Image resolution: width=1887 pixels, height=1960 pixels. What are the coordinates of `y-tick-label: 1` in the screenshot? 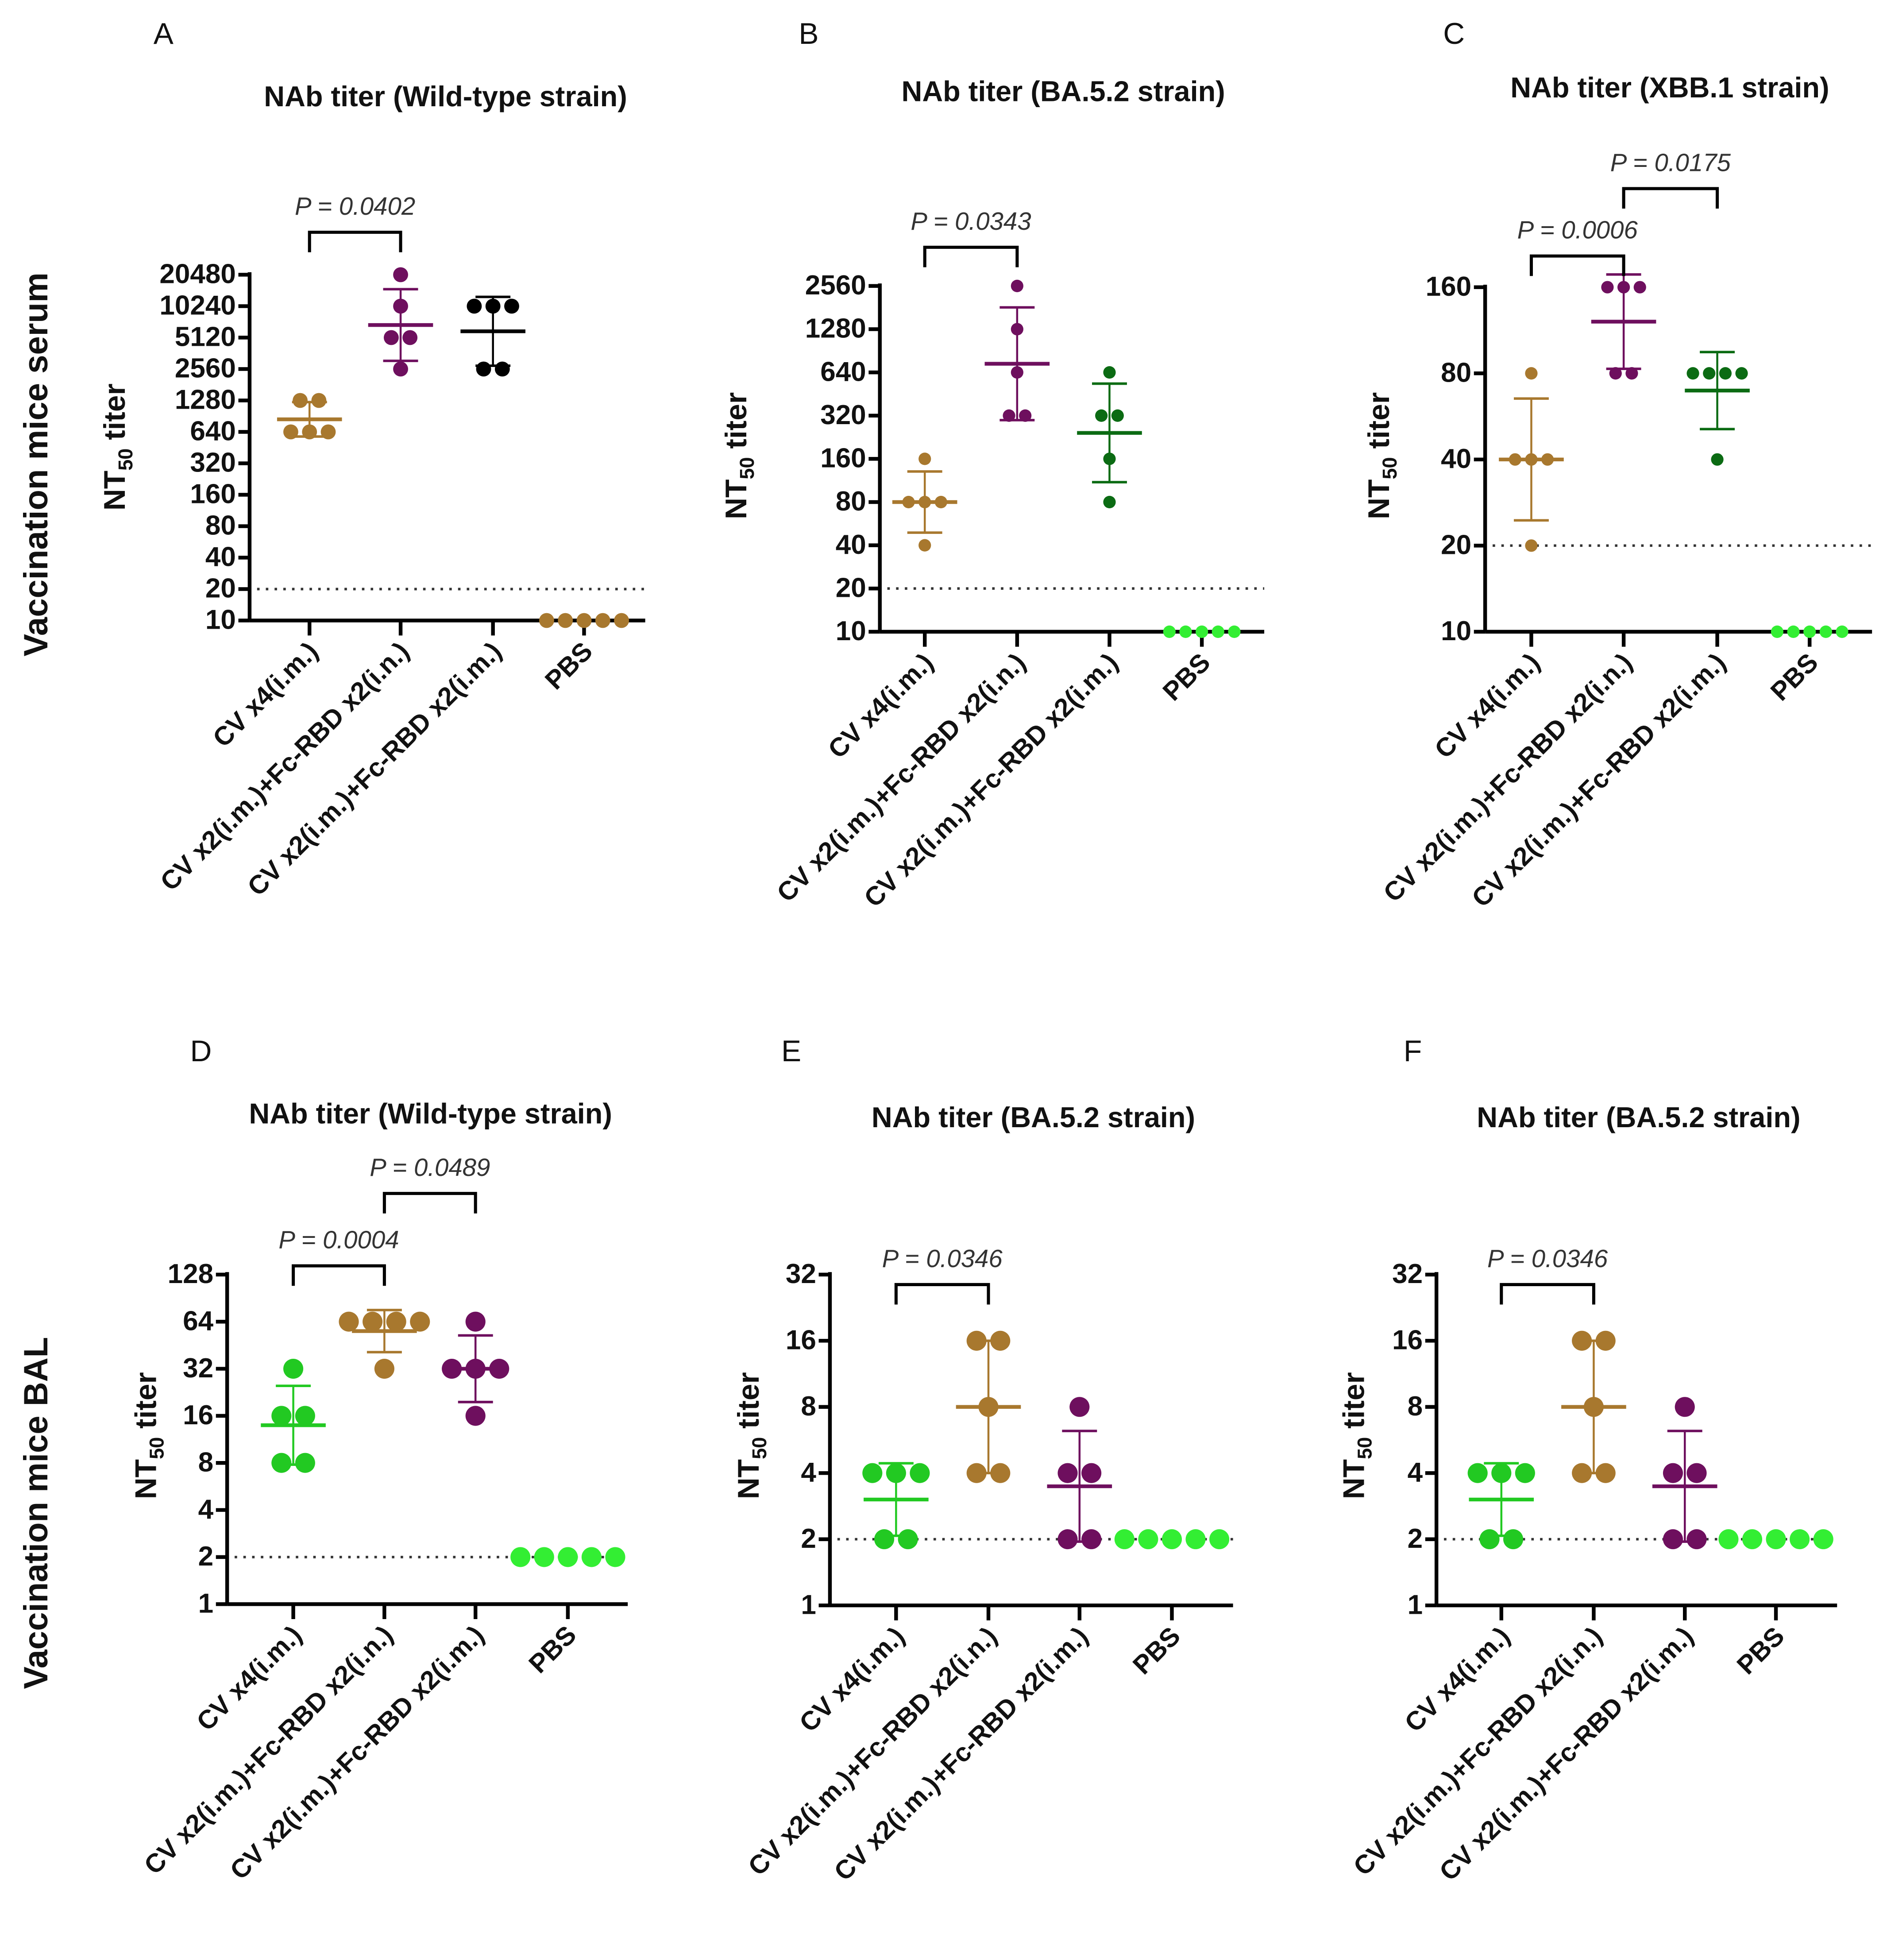 It's located at (808, 1604).